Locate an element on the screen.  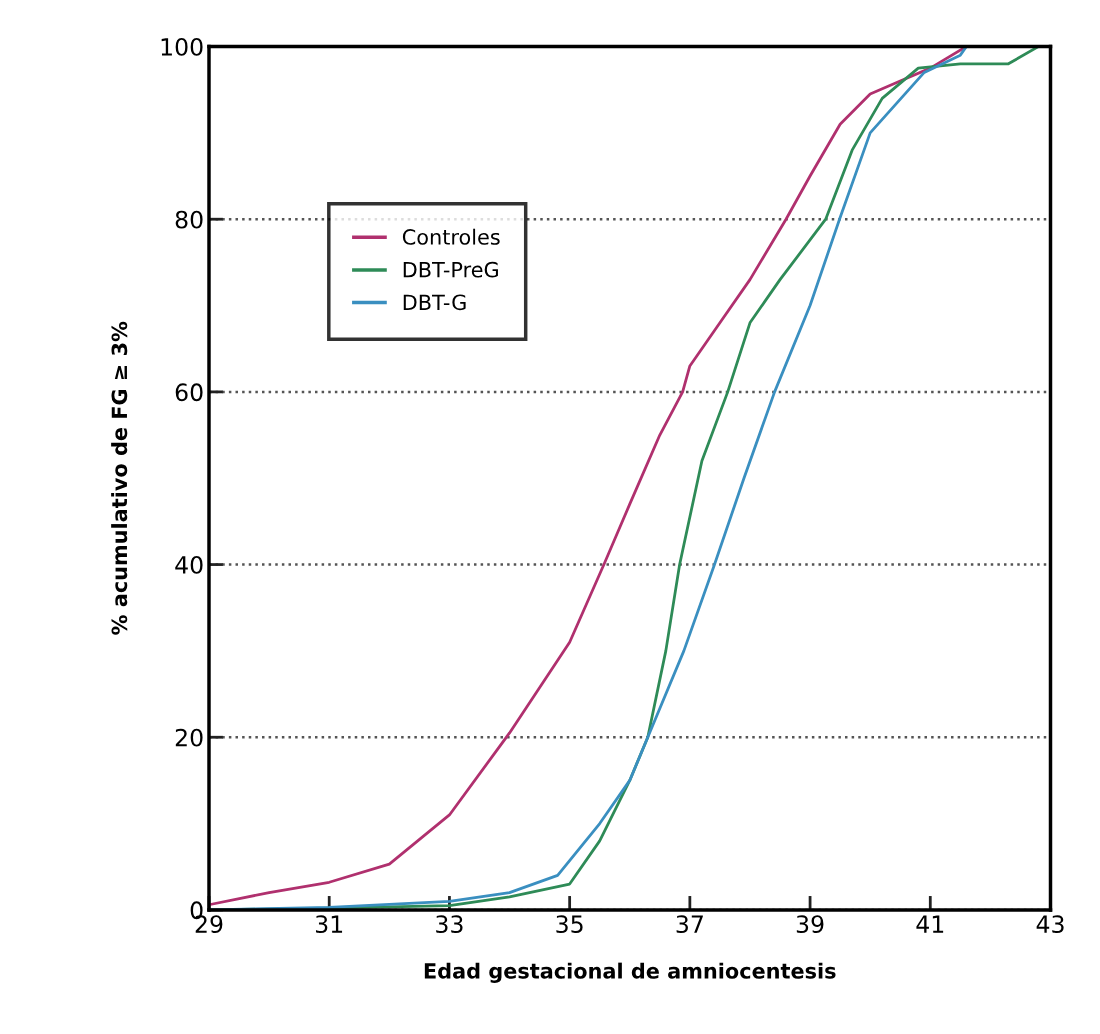
x-tick-label: 37 is located at coordinates (689, 924).